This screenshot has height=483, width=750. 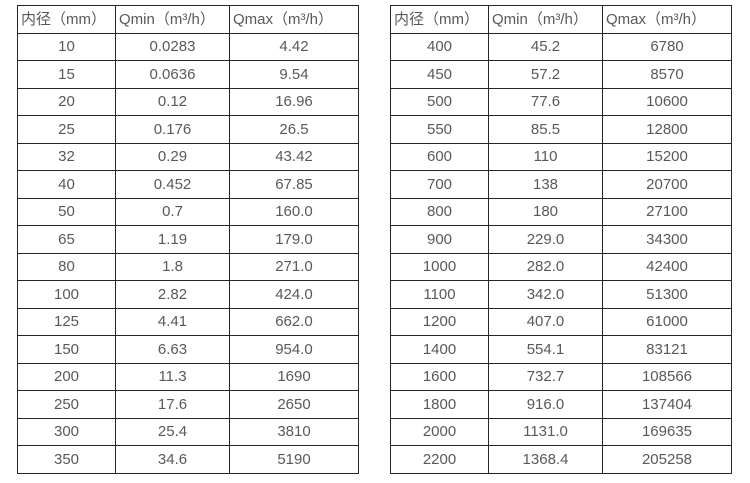 What do you see at coordinates (188, 321) in the screenshot?
I see `table-row: 125 4.41 662.0` at bounding box center [188, 321].